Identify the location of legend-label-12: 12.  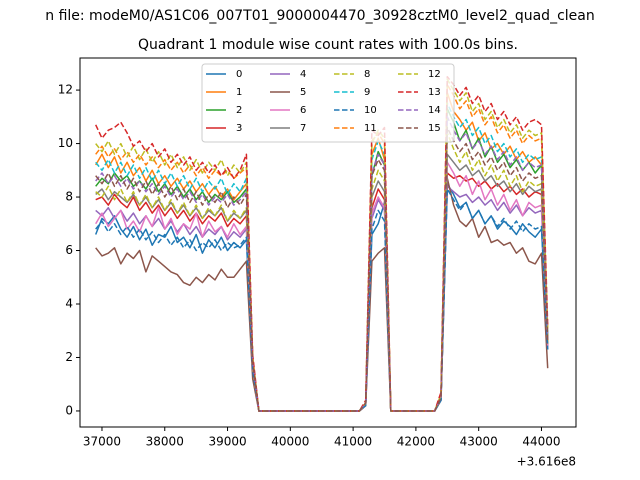
(434, 74).